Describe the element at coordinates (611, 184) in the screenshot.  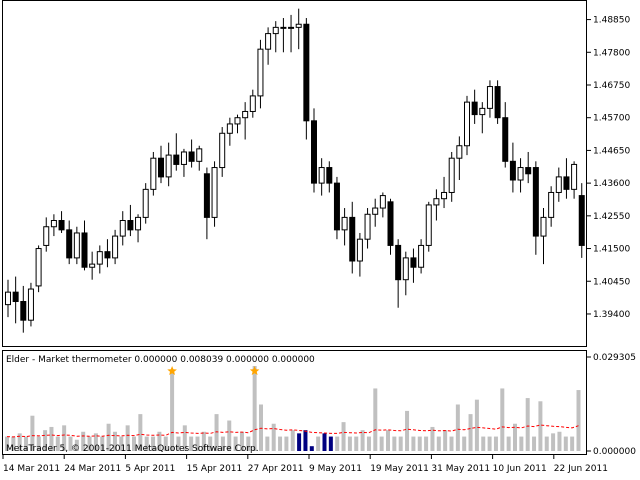
I see `price-tick-label: 1.43600` at that location.